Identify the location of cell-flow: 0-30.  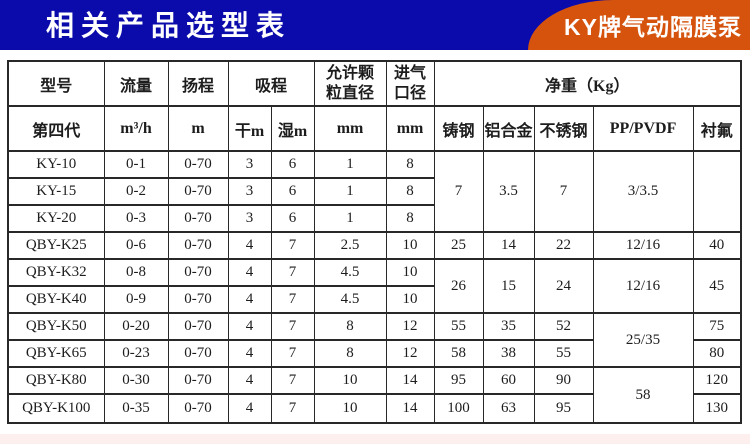
(136, 380).